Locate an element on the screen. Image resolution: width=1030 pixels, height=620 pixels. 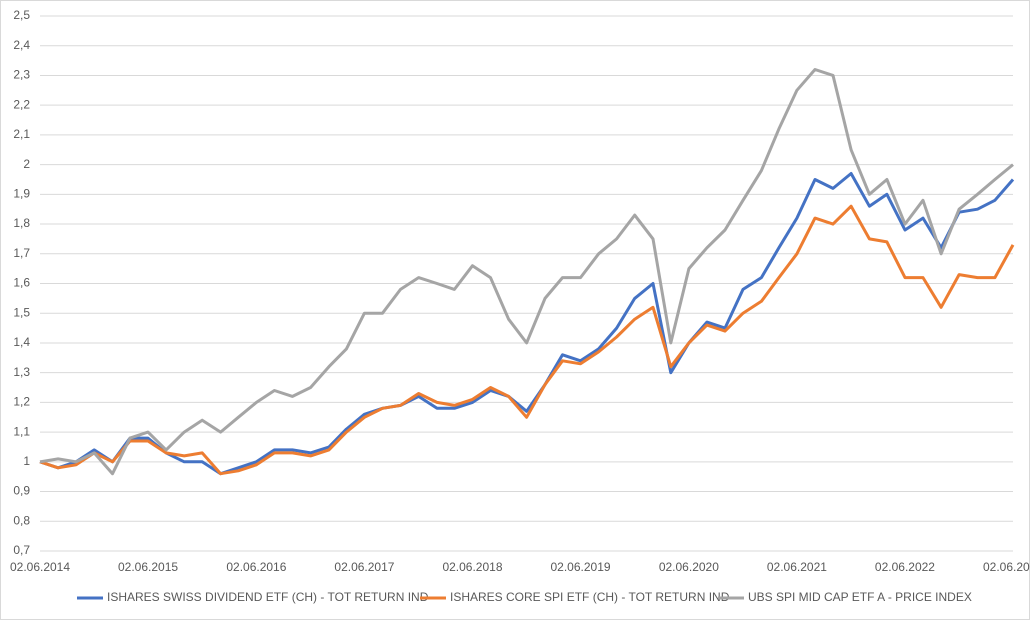
y-tick-label: 1,5 is located at coordinates (21, 312).